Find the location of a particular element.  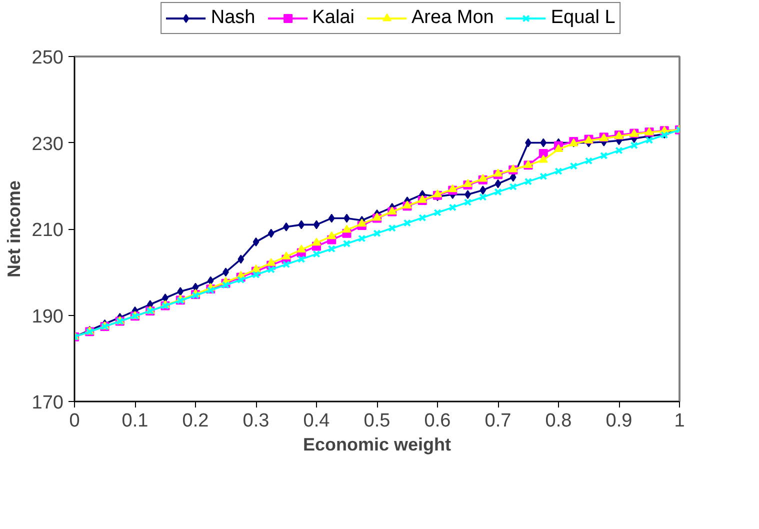

y-tick-label: 170 is located at coordinates (48, 403).